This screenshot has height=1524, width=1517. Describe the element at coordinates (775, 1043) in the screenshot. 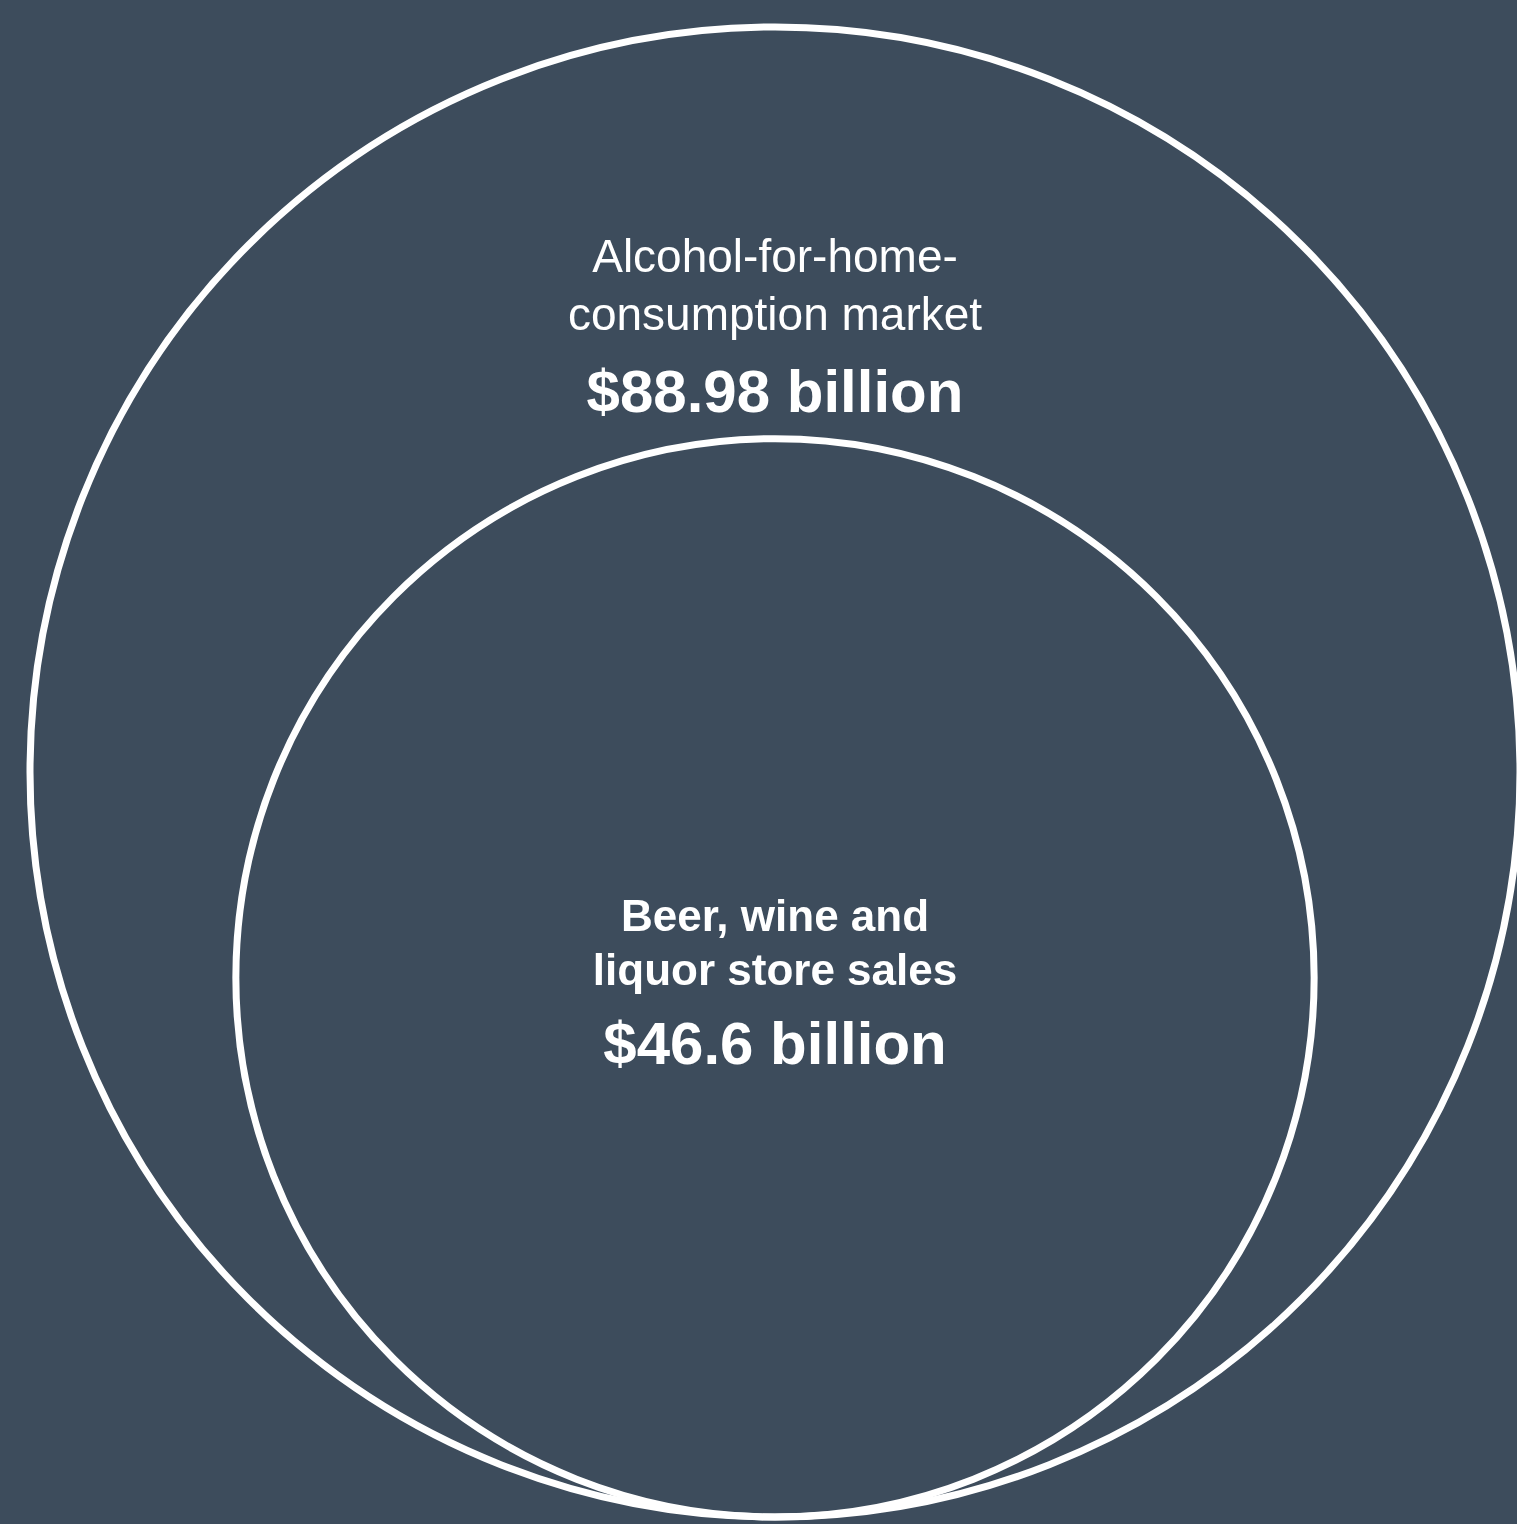

I see `data-label: $46.6 billion` at that location.